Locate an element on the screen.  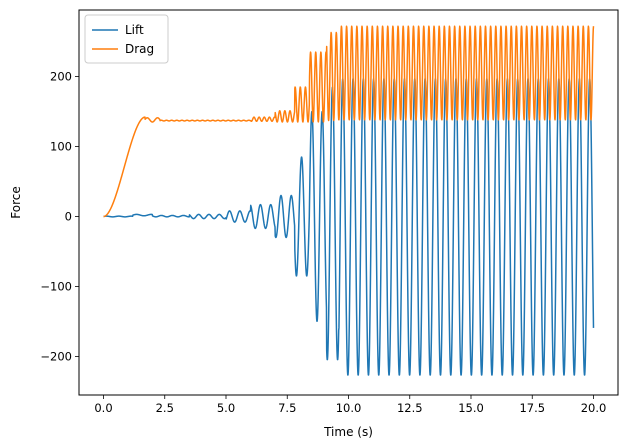
x-axis-label: Time (s) is located at coordinates (348, 432).